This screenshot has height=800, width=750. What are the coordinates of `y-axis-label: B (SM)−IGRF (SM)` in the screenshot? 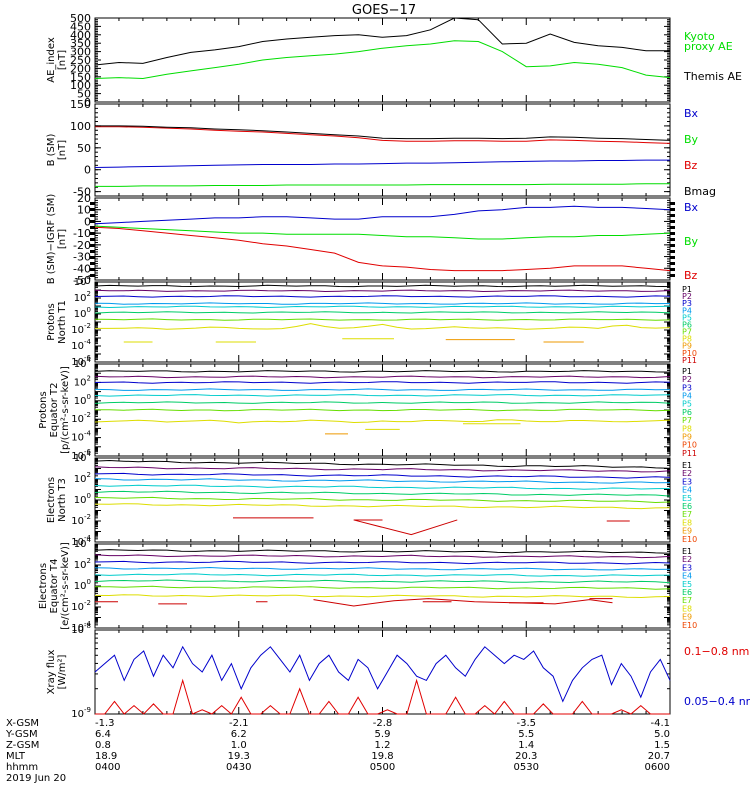 It's located at (51, 239).